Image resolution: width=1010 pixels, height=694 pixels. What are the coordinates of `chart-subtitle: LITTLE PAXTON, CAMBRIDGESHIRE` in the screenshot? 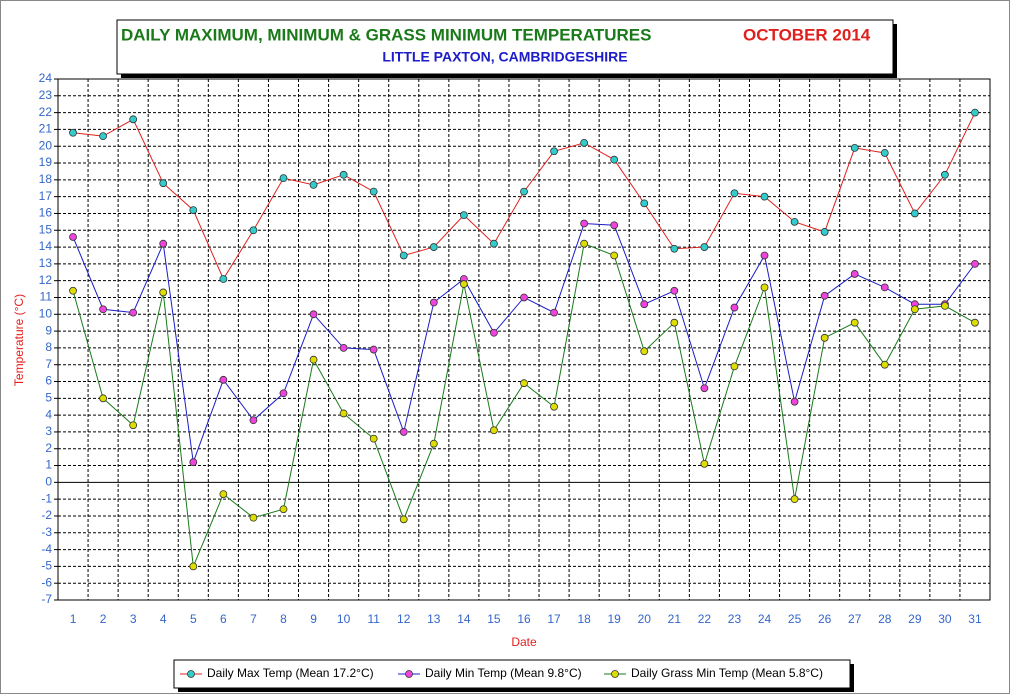 It's located at (504, 57).